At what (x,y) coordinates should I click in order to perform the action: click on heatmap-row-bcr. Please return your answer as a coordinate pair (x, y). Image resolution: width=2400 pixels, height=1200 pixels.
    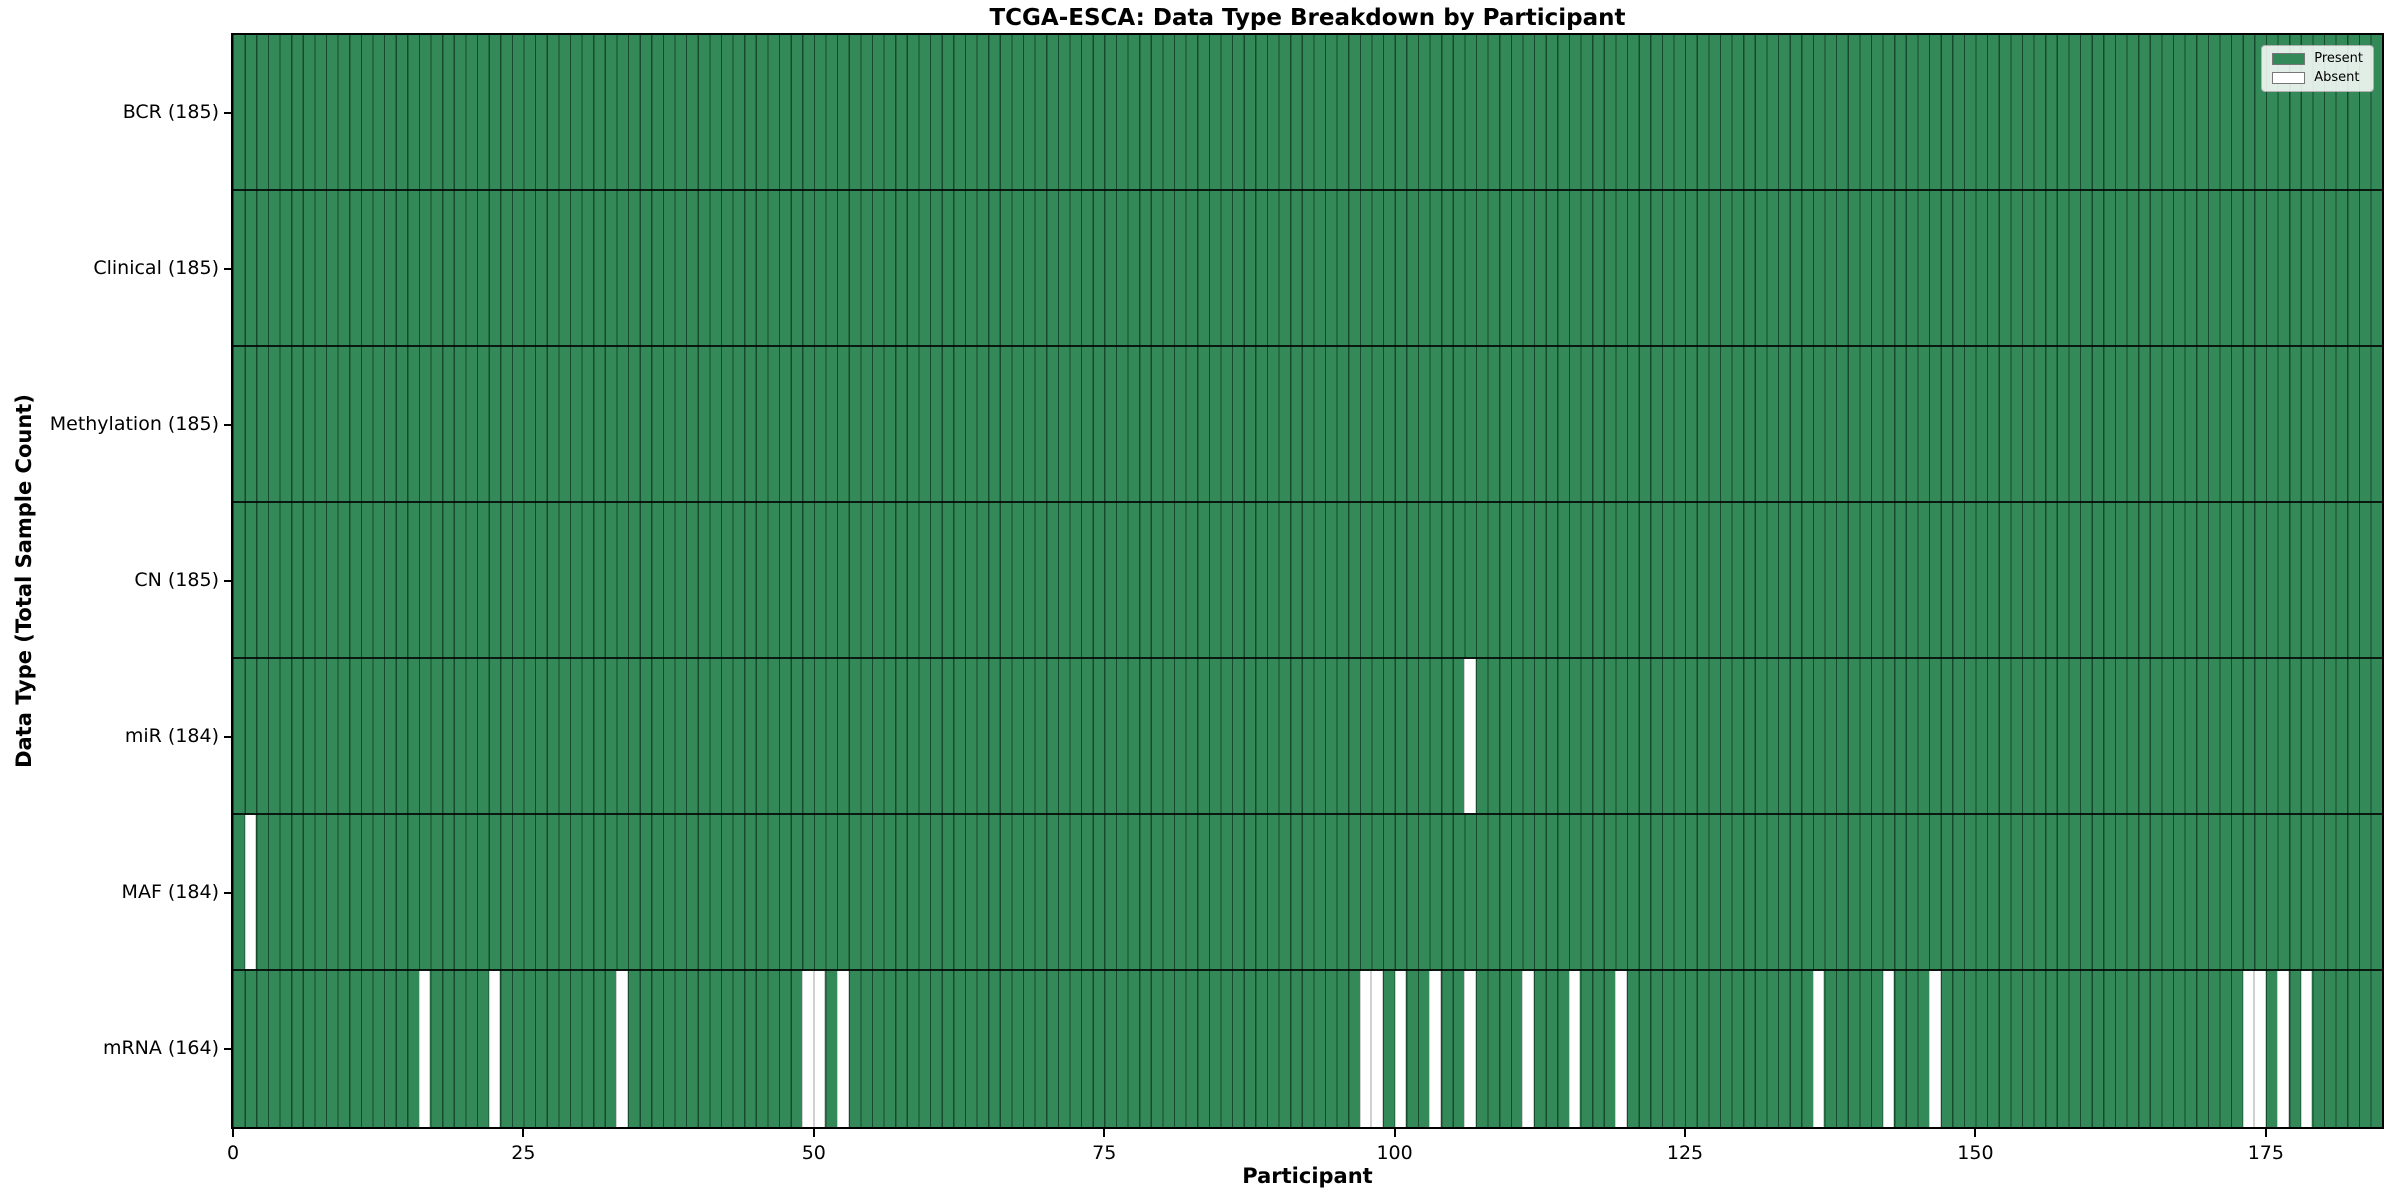
    Looking at the image, I should click on (1307, 113).